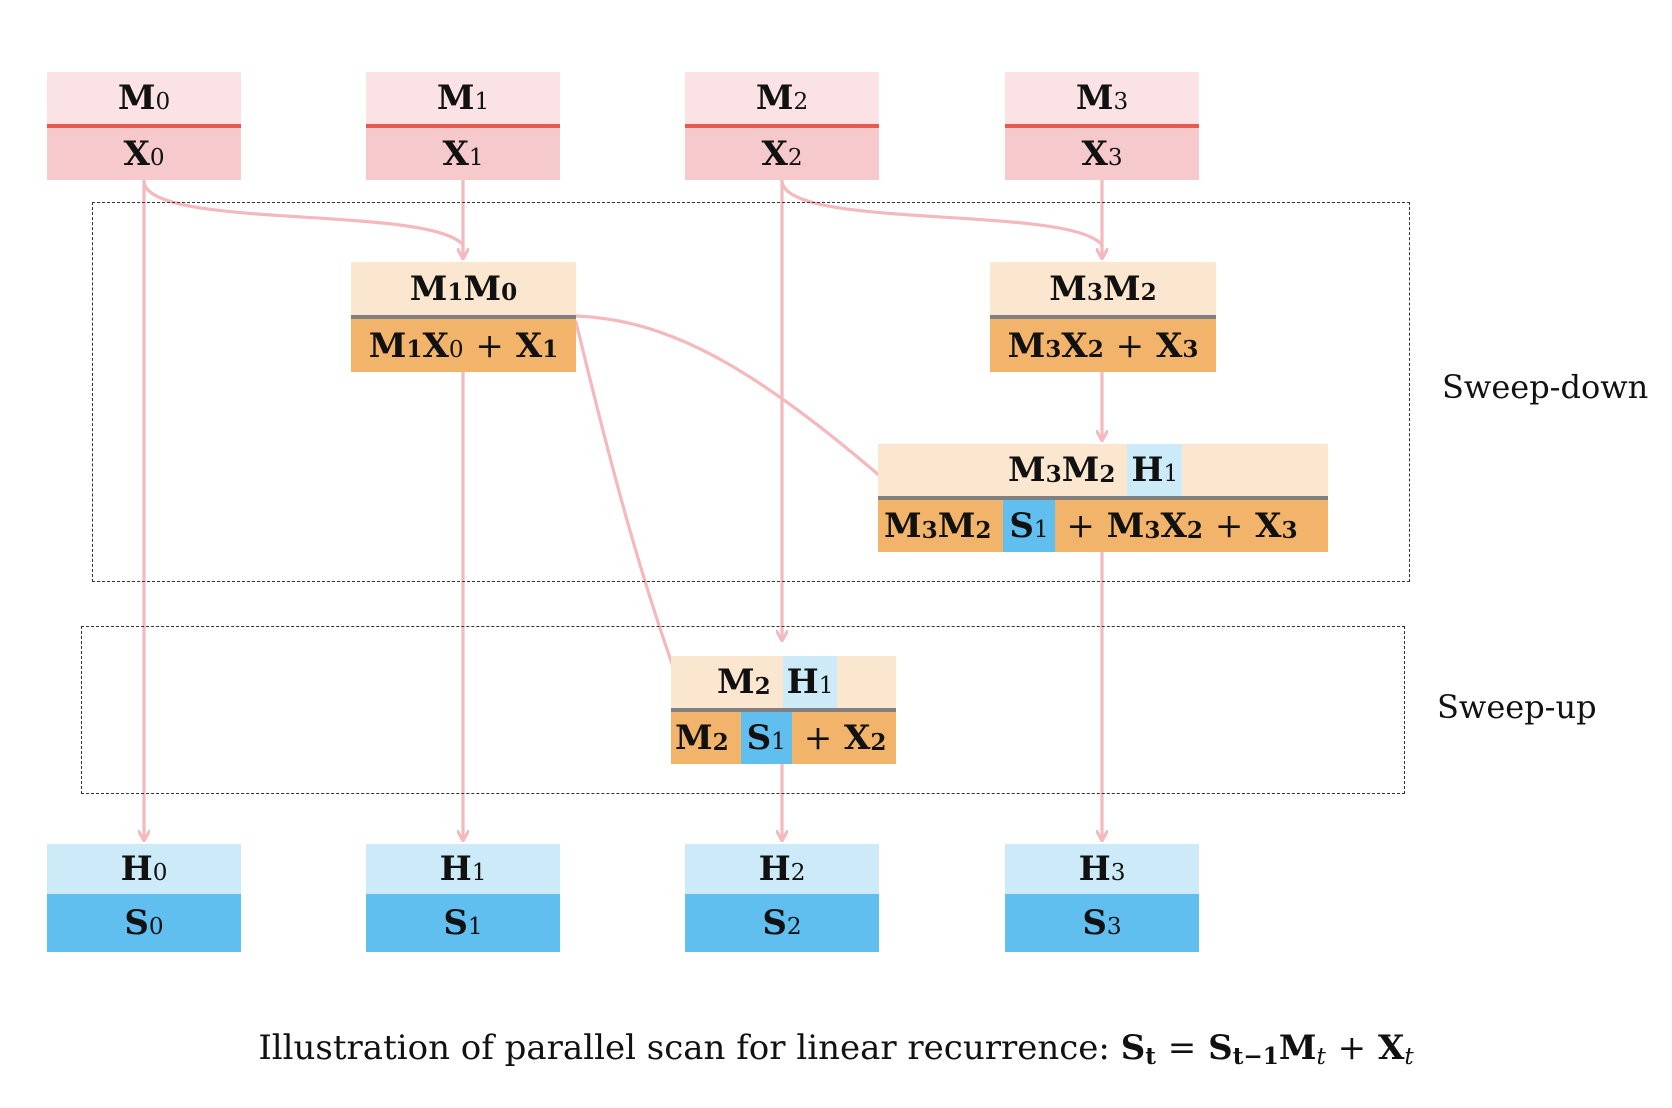 Image resolution: width=1672 pixels, height=1108 pixels. I want to click on x-2-sub: 2, so click(795, 158).